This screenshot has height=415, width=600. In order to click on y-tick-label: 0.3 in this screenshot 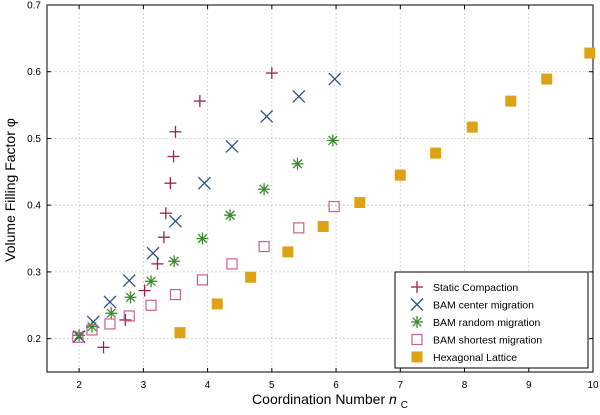, I will do `click(34, 272)`.